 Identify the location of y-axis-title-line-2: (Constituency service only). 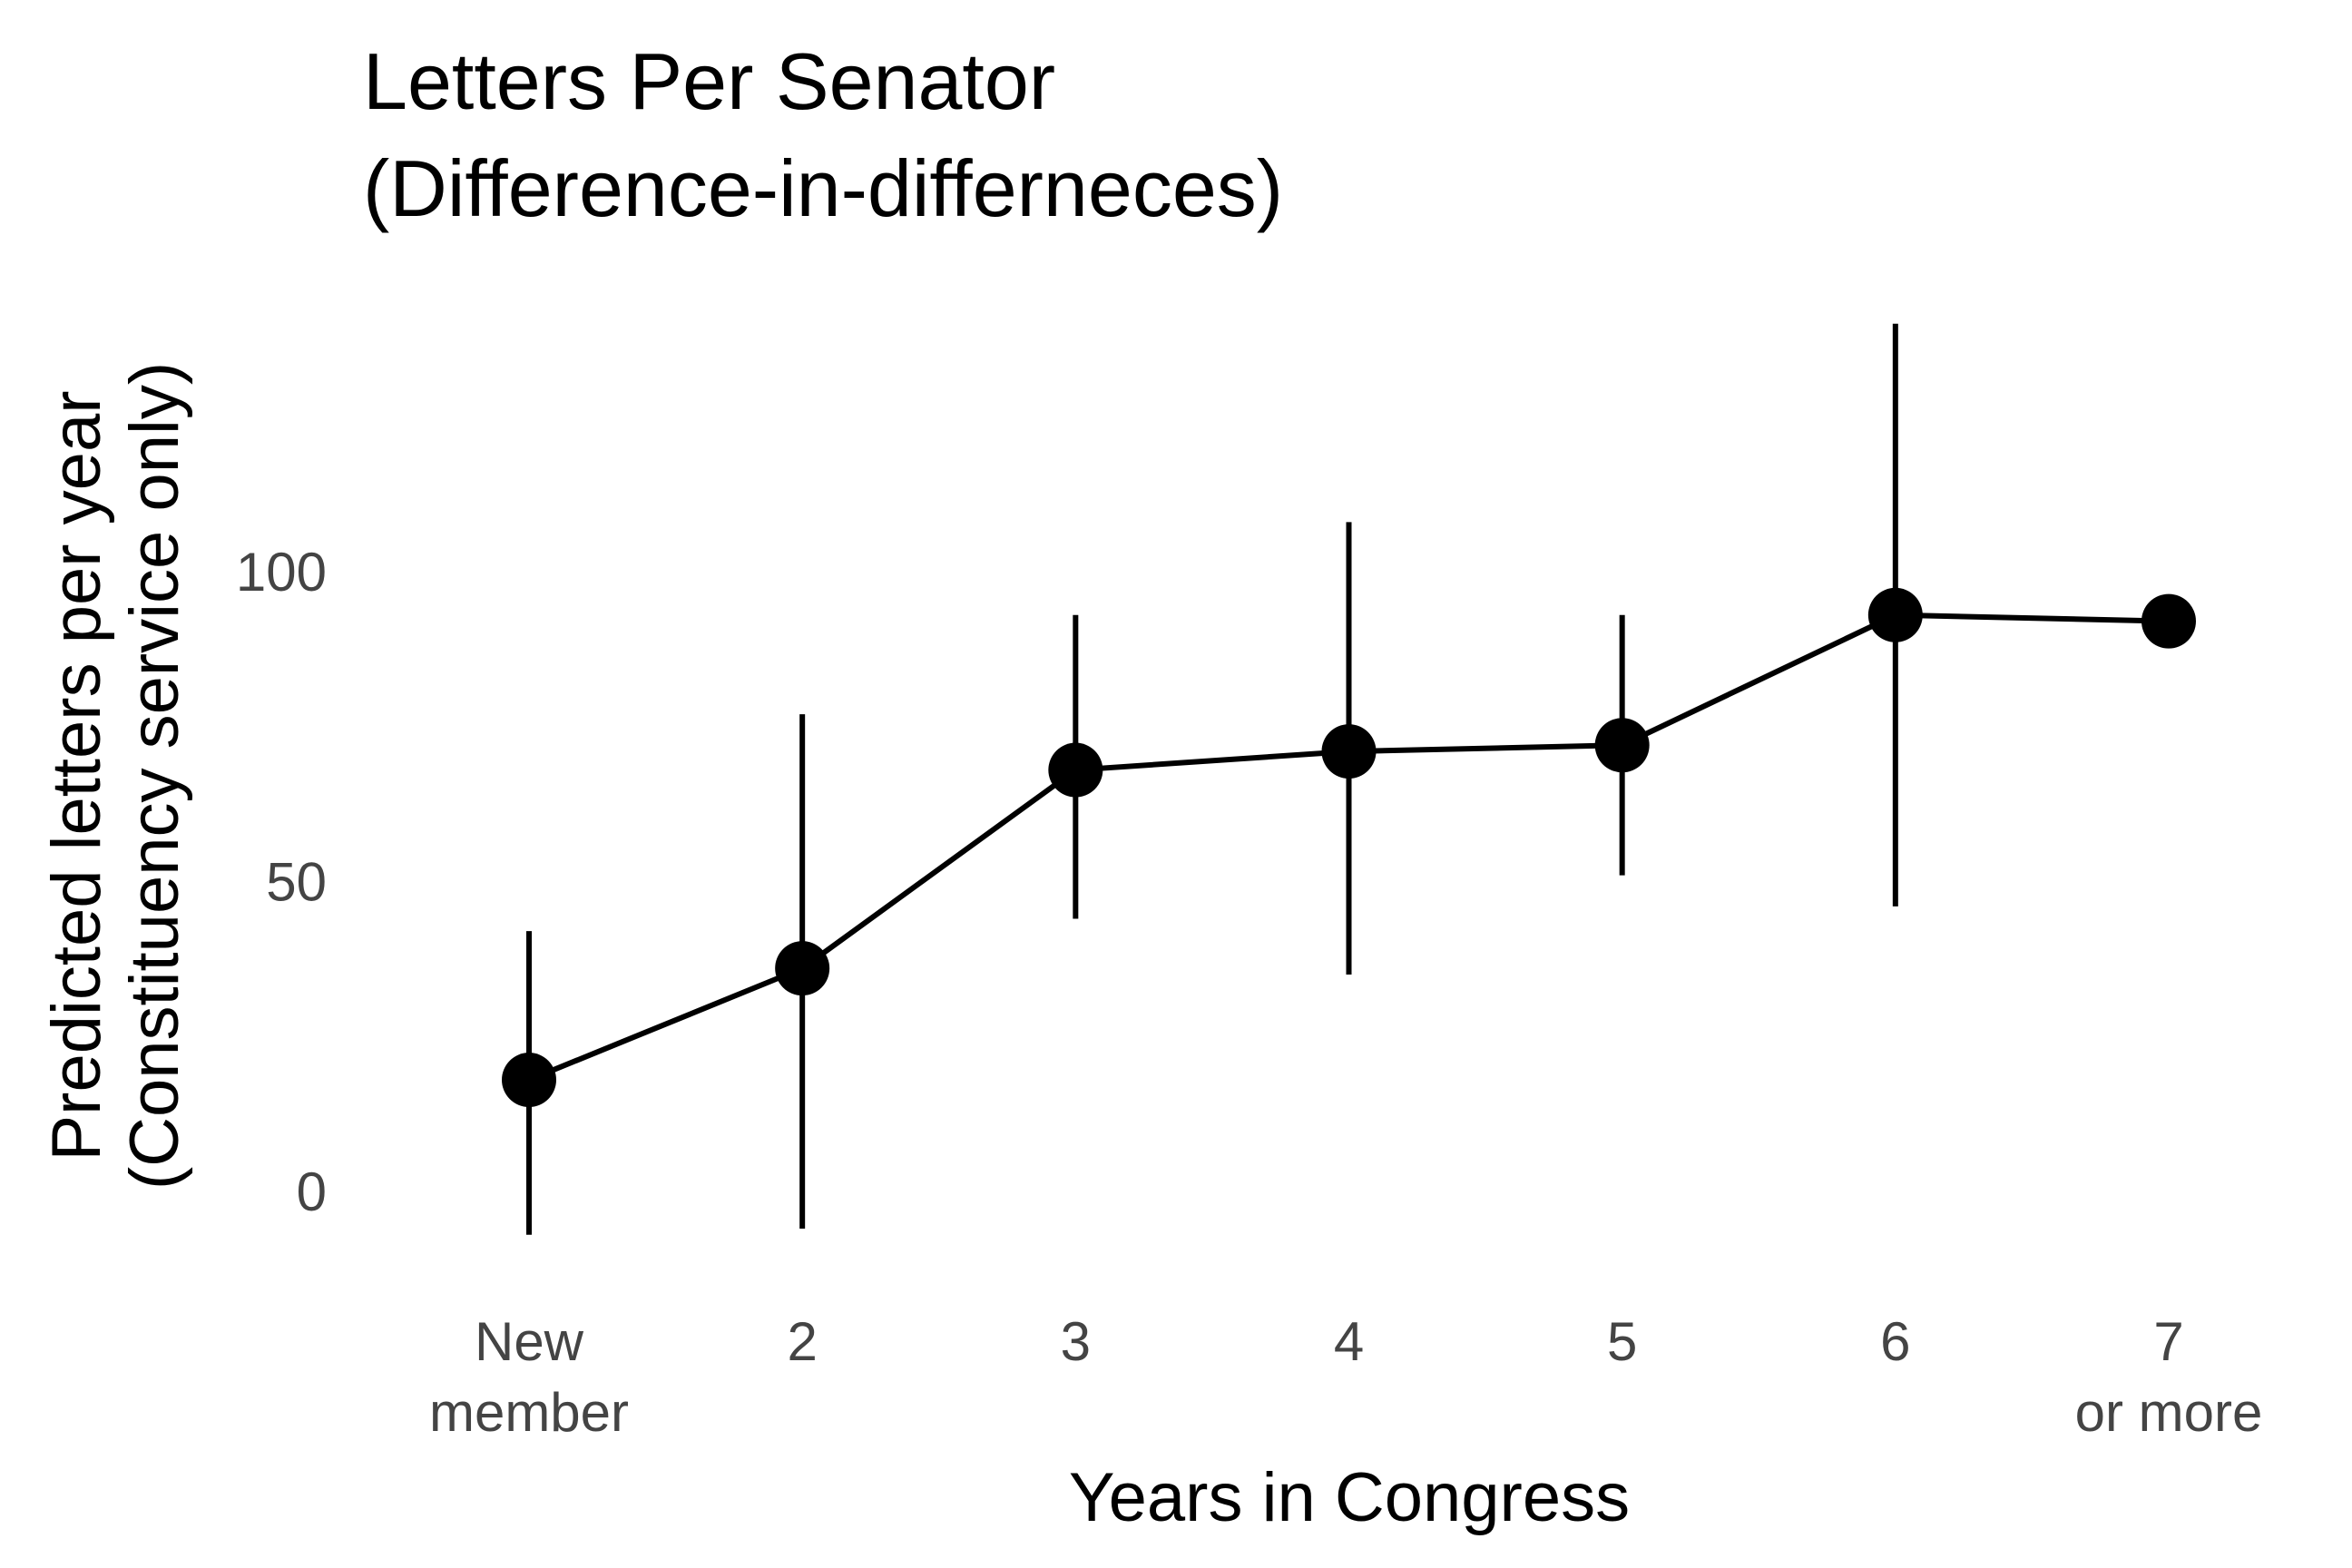
(154, 776).